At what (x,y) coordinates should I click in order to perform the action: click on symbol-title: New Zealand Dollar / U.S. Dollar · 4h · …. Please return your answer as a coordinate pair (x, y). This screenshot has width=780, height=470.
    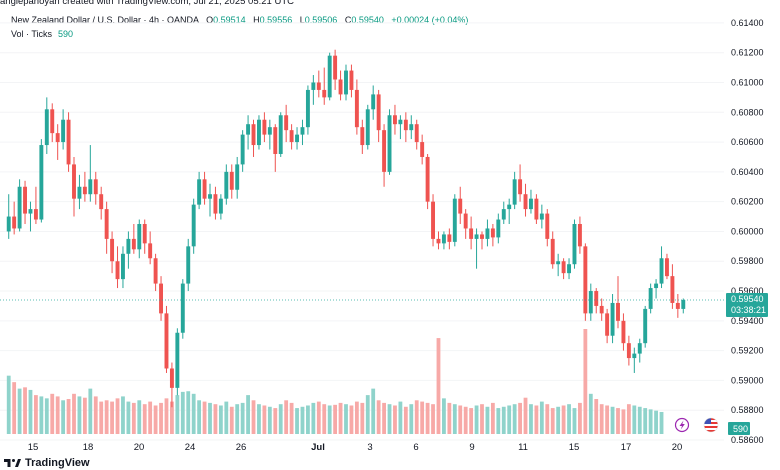
    Looking at the image, I should click on (105, 20).